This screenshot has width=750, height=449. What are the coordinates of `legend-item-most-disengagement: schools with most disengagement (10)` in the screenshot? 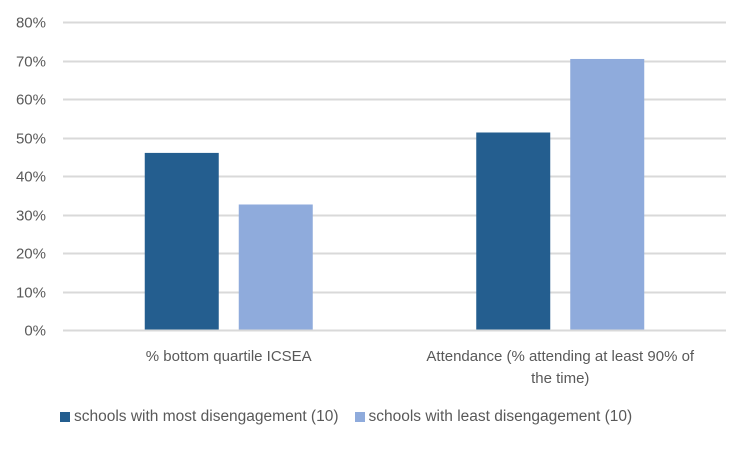 It's located at (199, 417).